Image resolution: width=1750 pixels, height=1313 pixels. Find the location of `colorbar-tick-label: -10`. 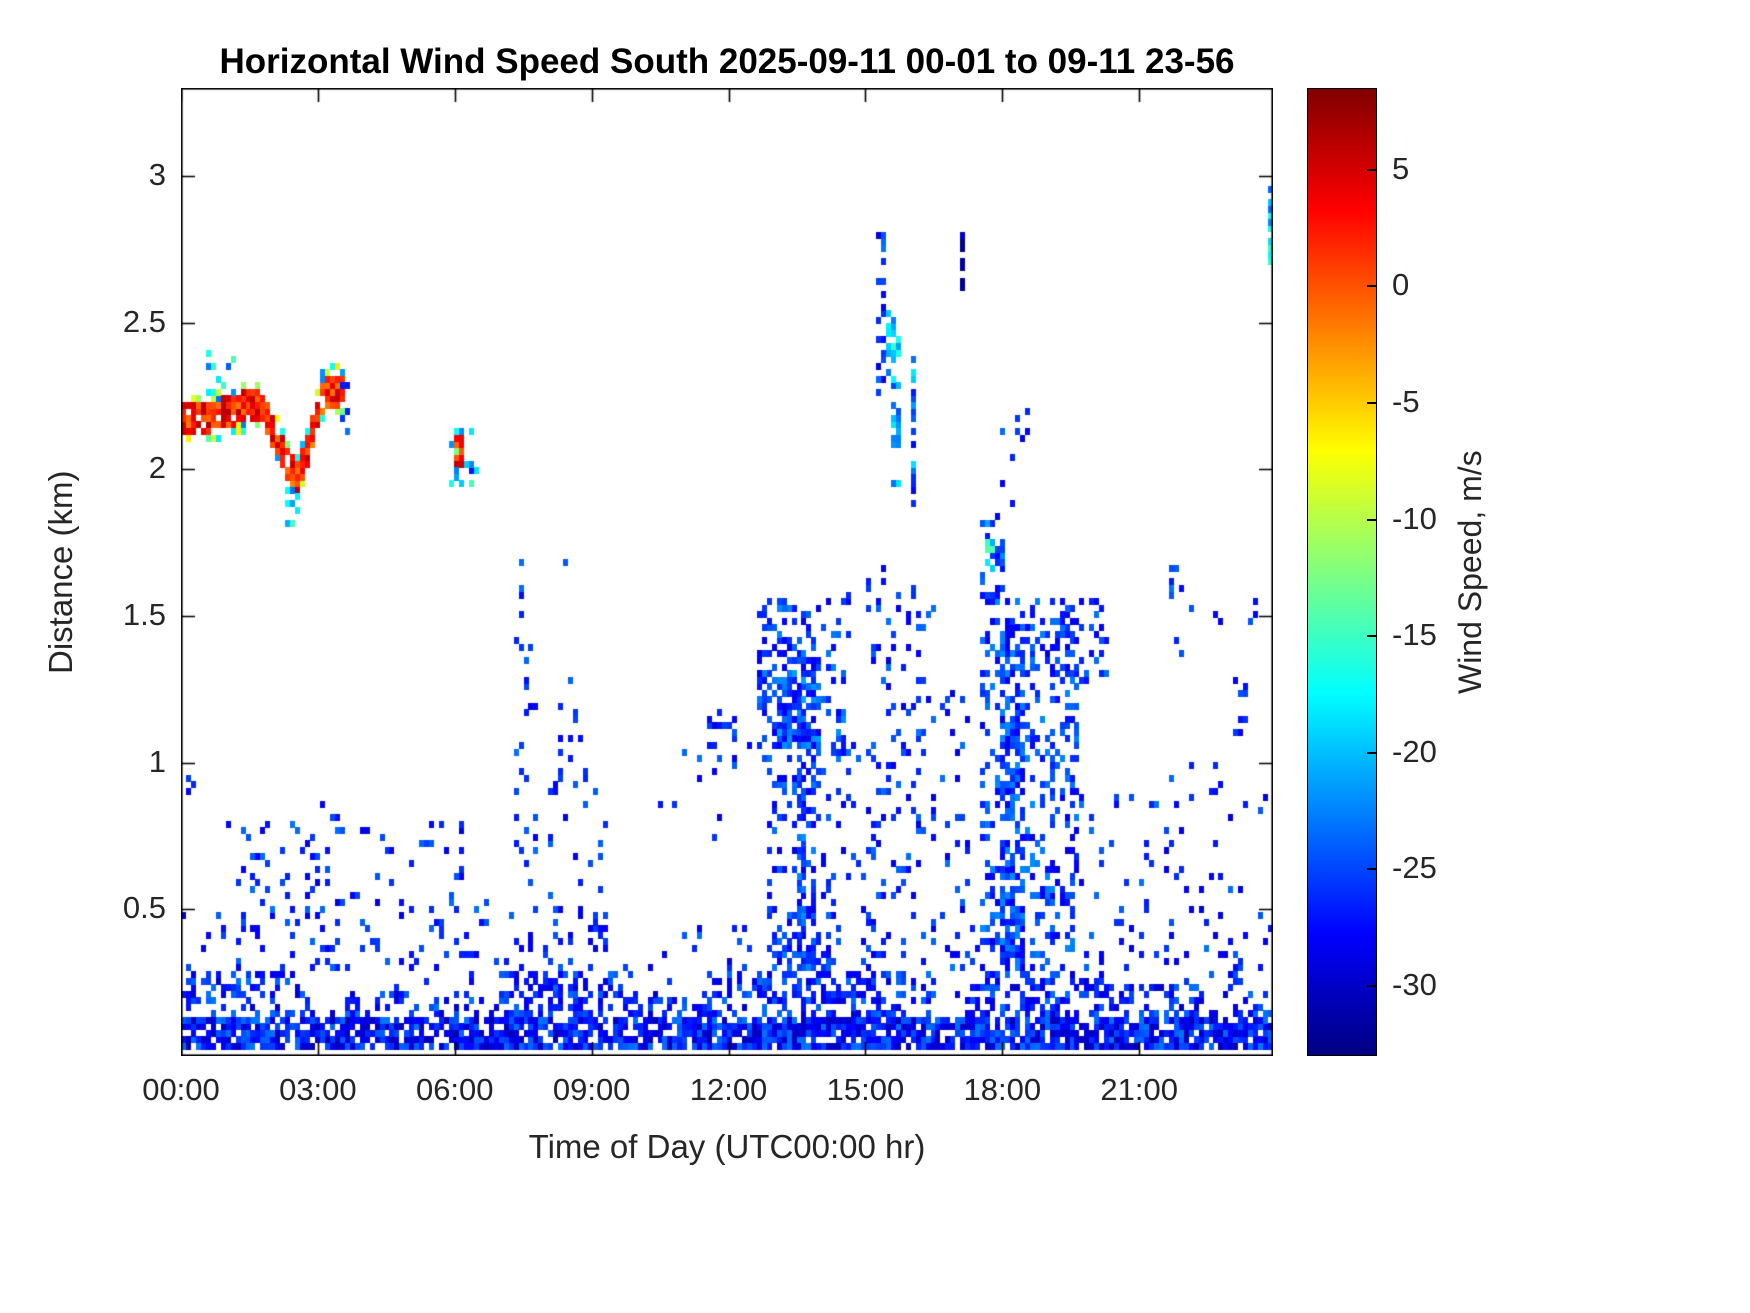

colorbar-tick-label: -10 is located at coordinates (1414, 518).